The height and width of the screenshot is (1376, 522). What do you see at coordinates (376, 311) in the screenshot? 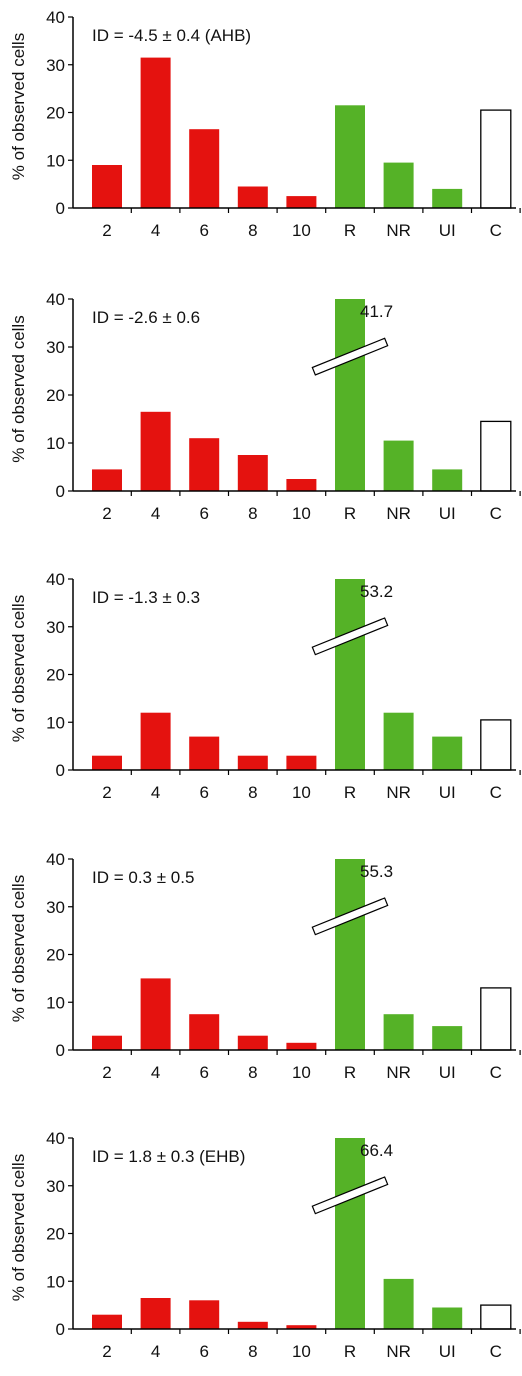
I see `axis-break-value-label: 41.7` at bounding box center [376, 311].